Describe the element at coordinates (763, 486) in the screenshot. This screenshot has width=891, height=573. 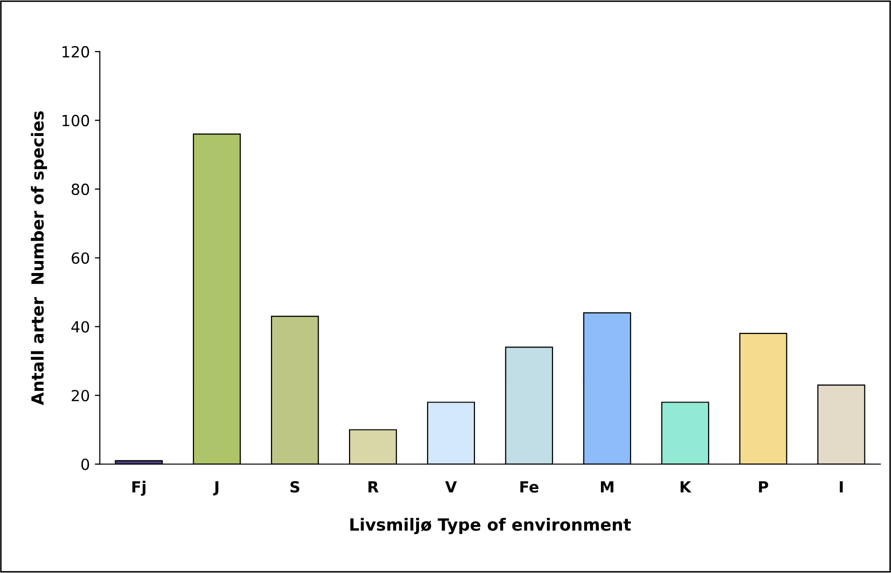
I see `x-tick-label: P` at that location.